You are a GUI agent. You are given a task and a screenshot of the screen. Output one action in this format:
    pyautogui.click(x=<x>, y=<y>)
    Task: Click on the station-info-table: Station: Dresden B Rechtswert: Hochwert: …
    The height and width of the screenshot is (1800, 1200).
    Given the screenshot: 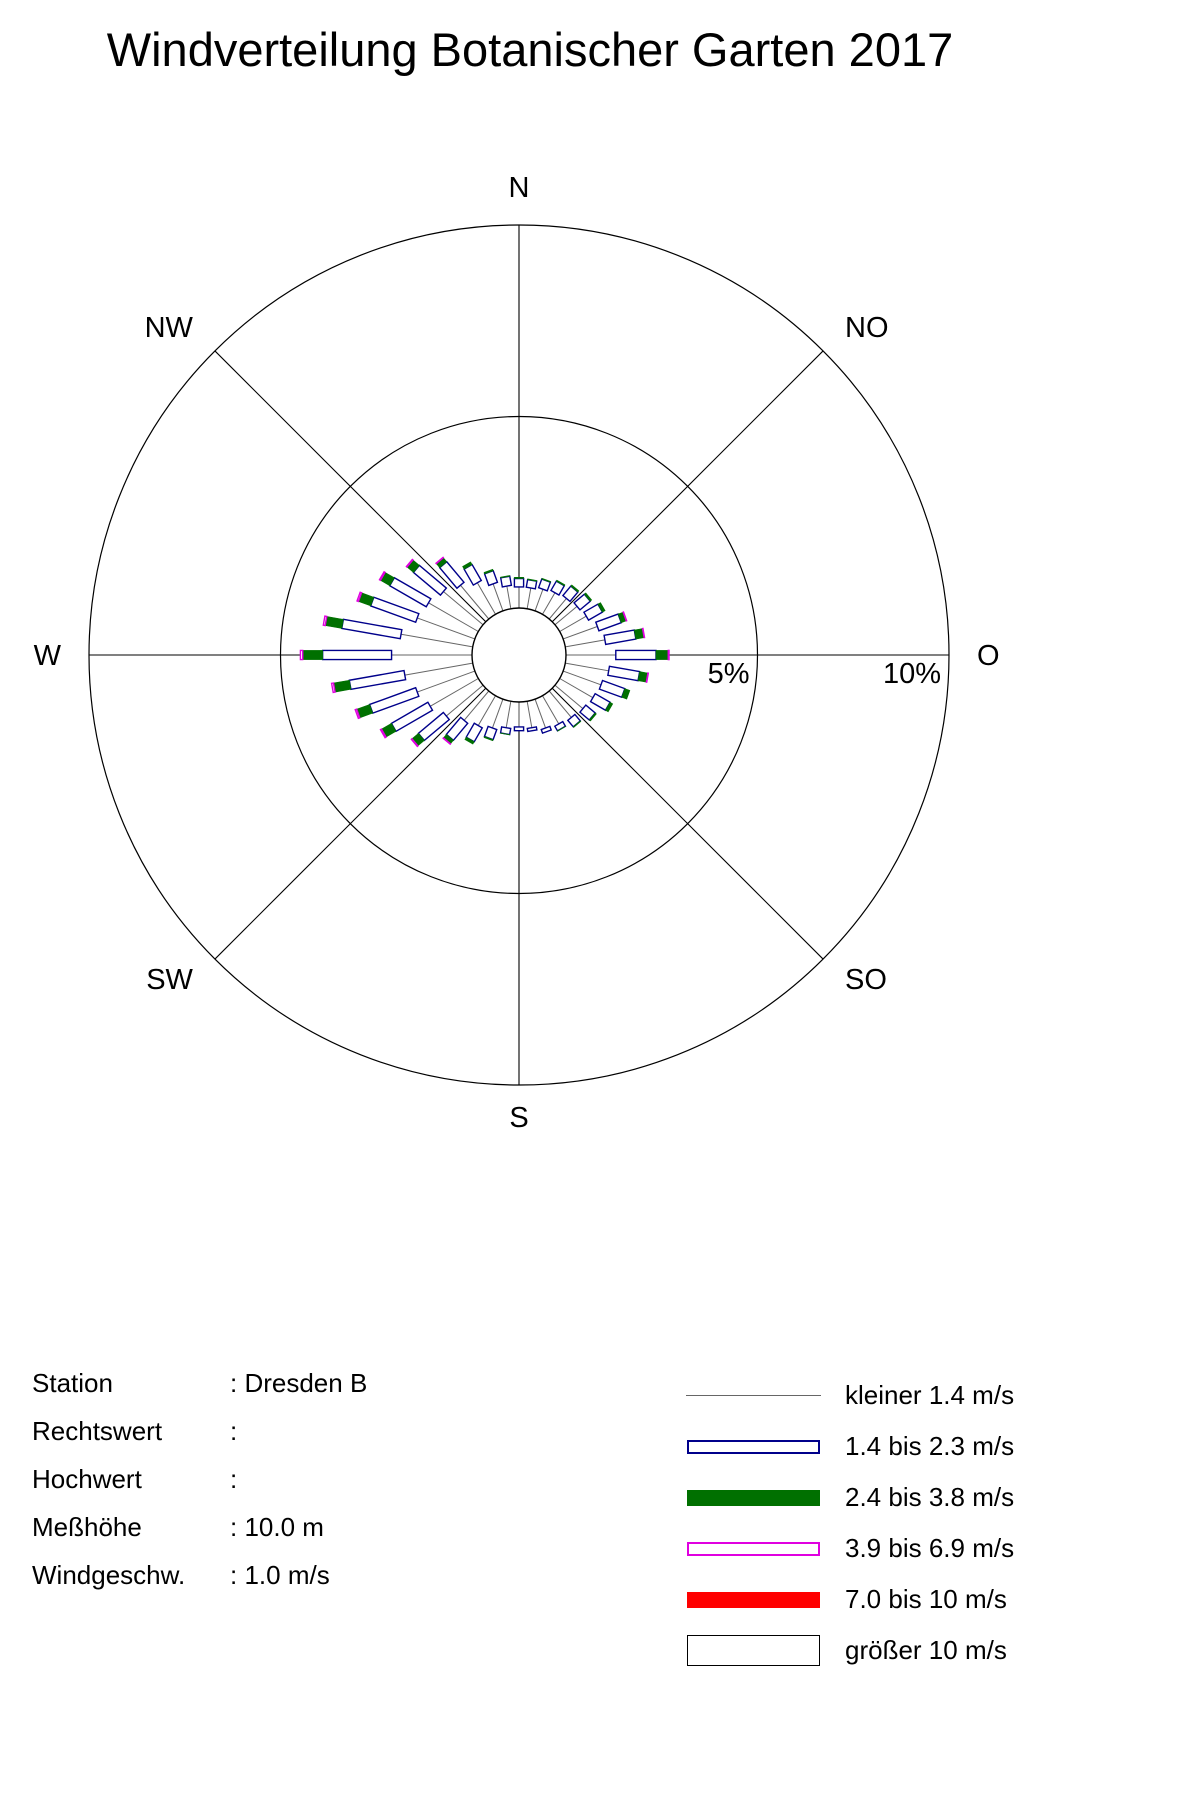 What is the action you would take?
    pyautogui.click(x=199, y=1488)
    